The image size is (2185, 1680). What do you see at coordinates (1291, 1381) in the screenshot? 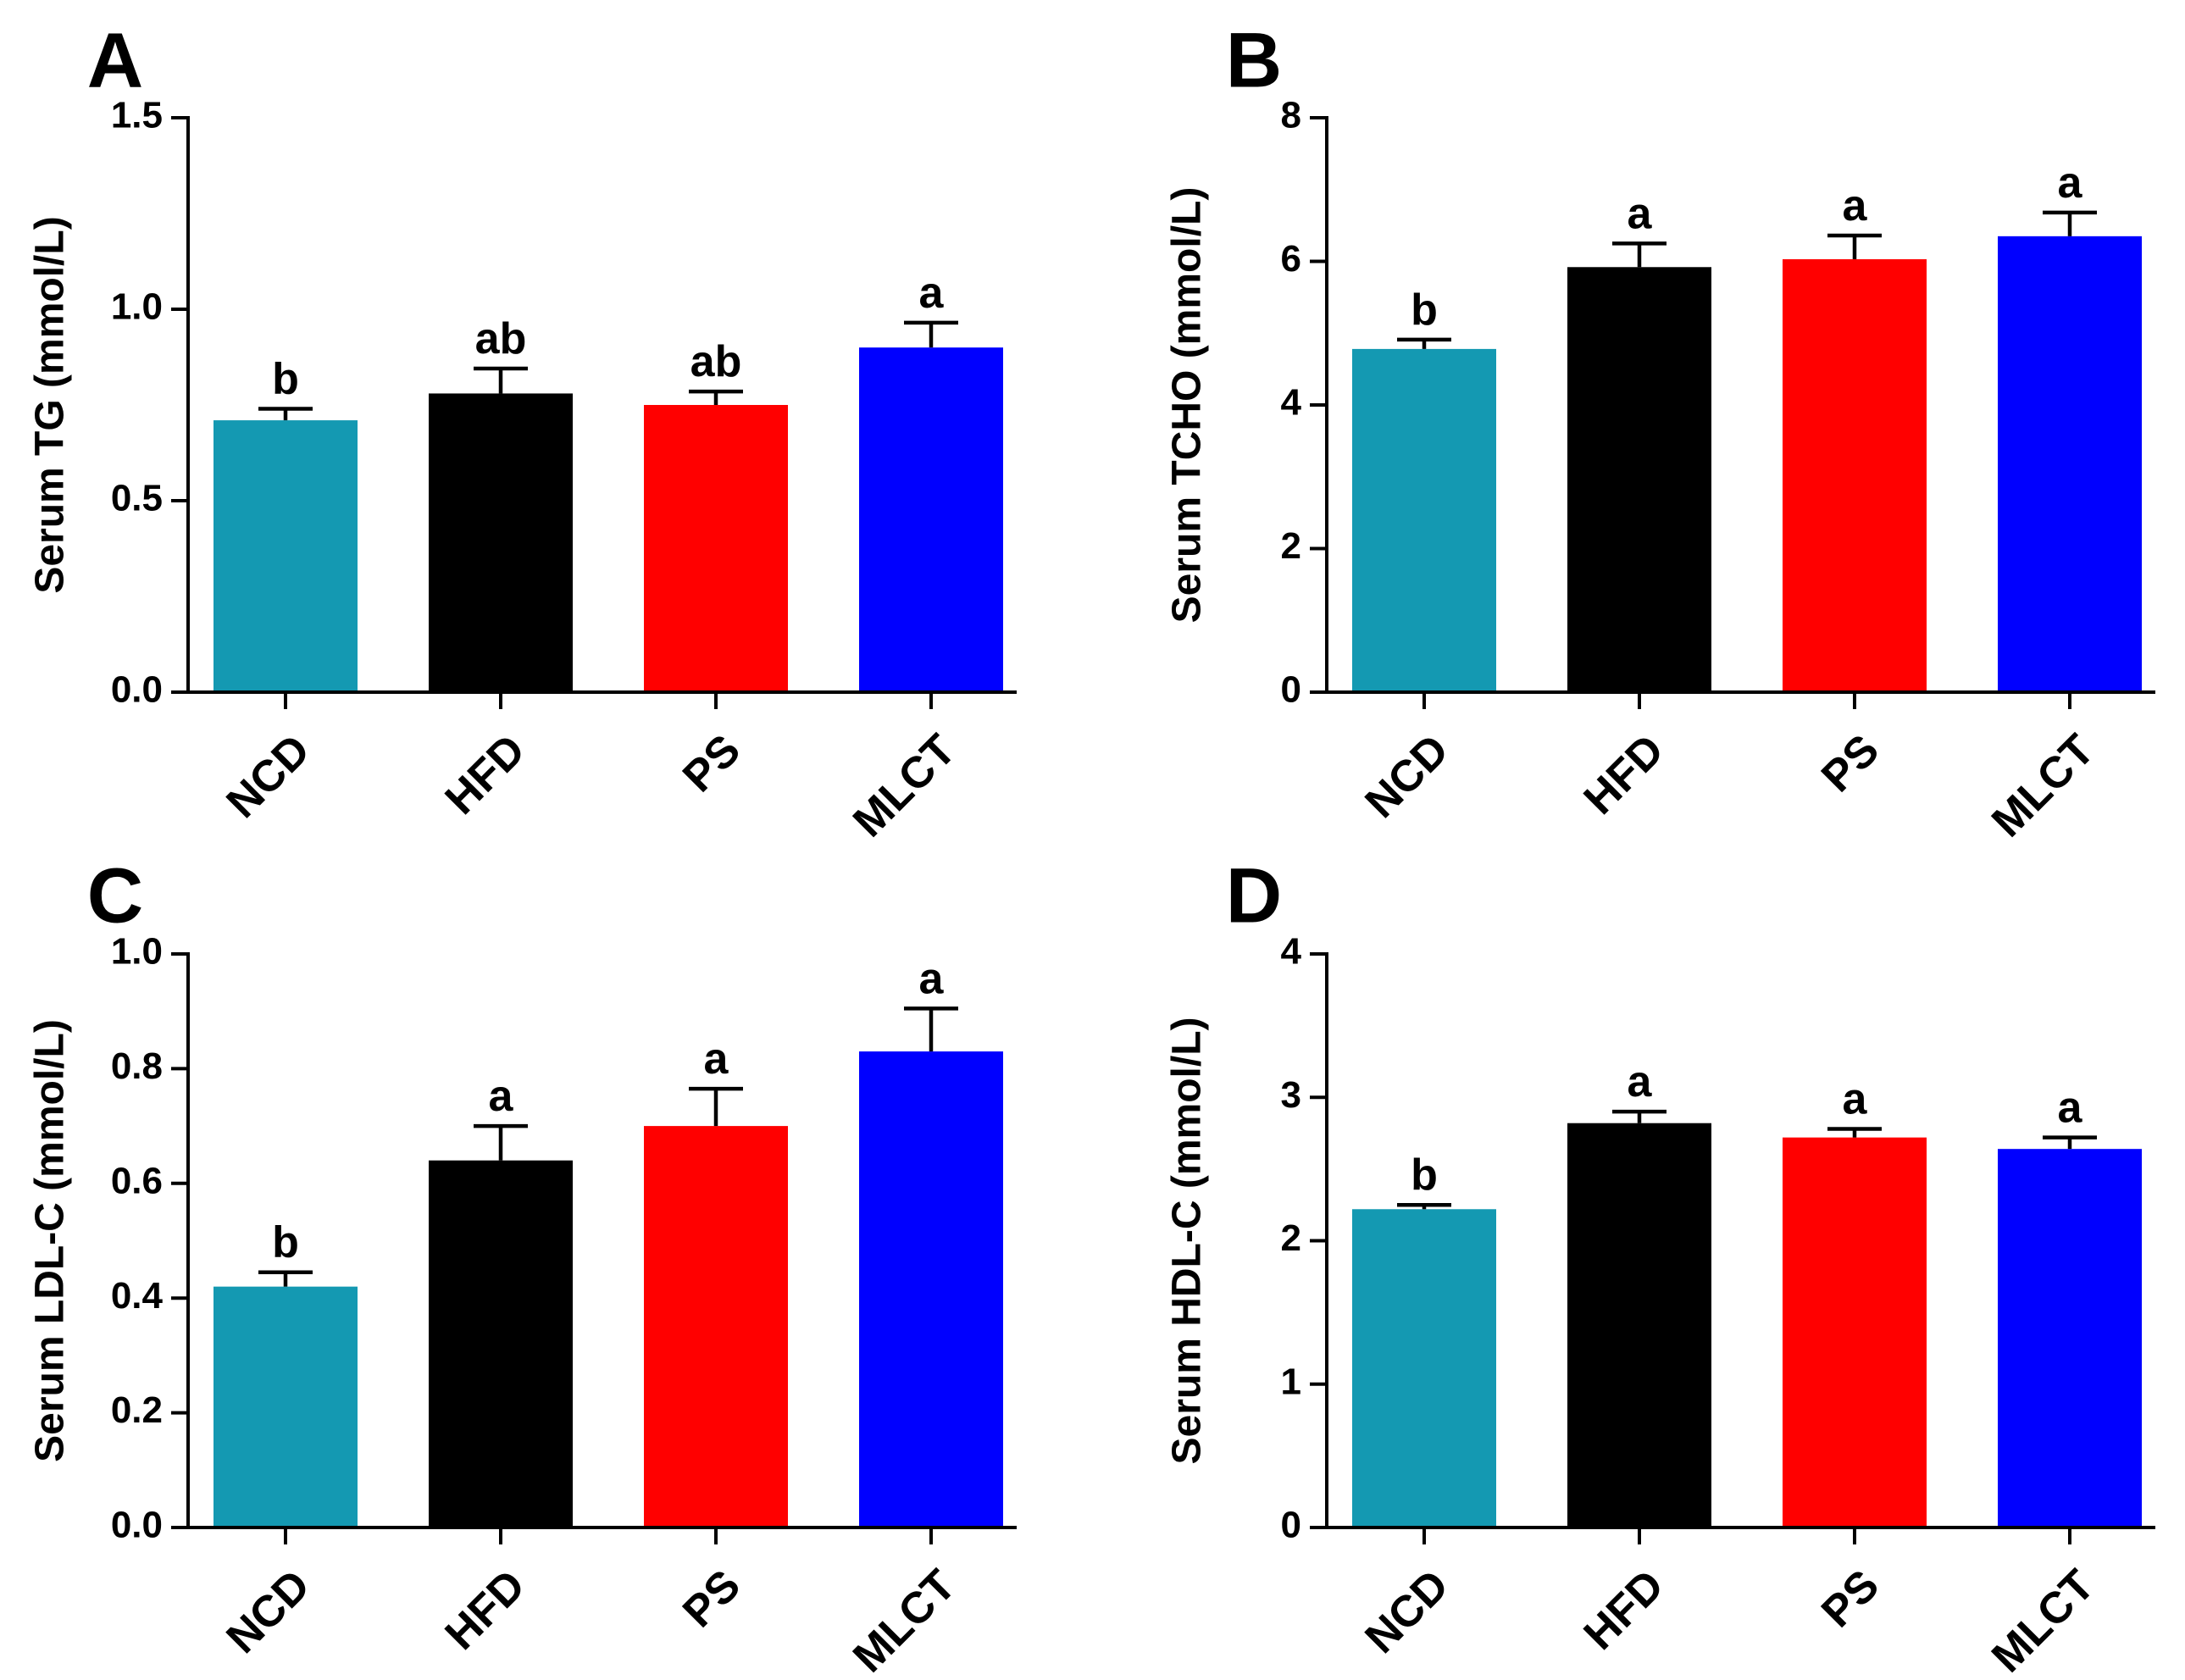
I see `y-tick-label: 1` at bounding box center [1291, 1381].